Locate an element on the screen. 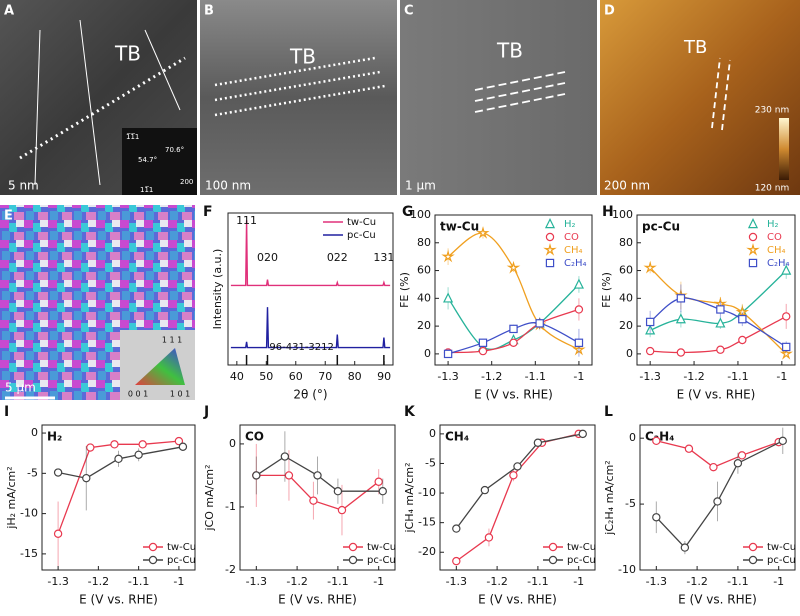 The image size is (800, 616). image-label: 0 0 1 is located at coordinates (138, 394).